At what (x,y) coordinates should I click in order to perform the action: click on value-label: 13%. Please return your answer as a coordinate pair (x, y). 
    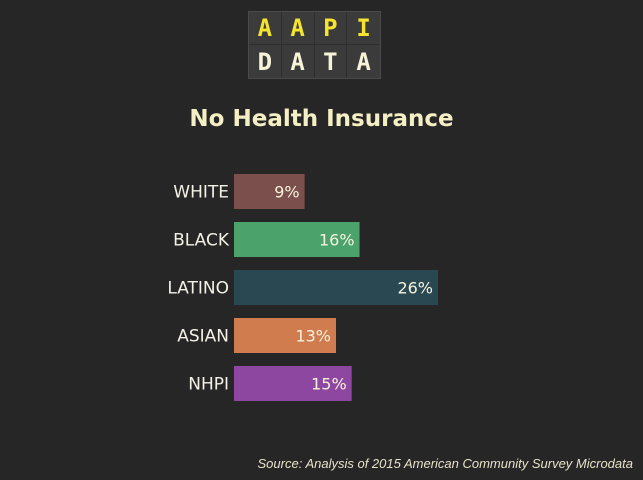
    Looking at the image, I should click on (313, 336).